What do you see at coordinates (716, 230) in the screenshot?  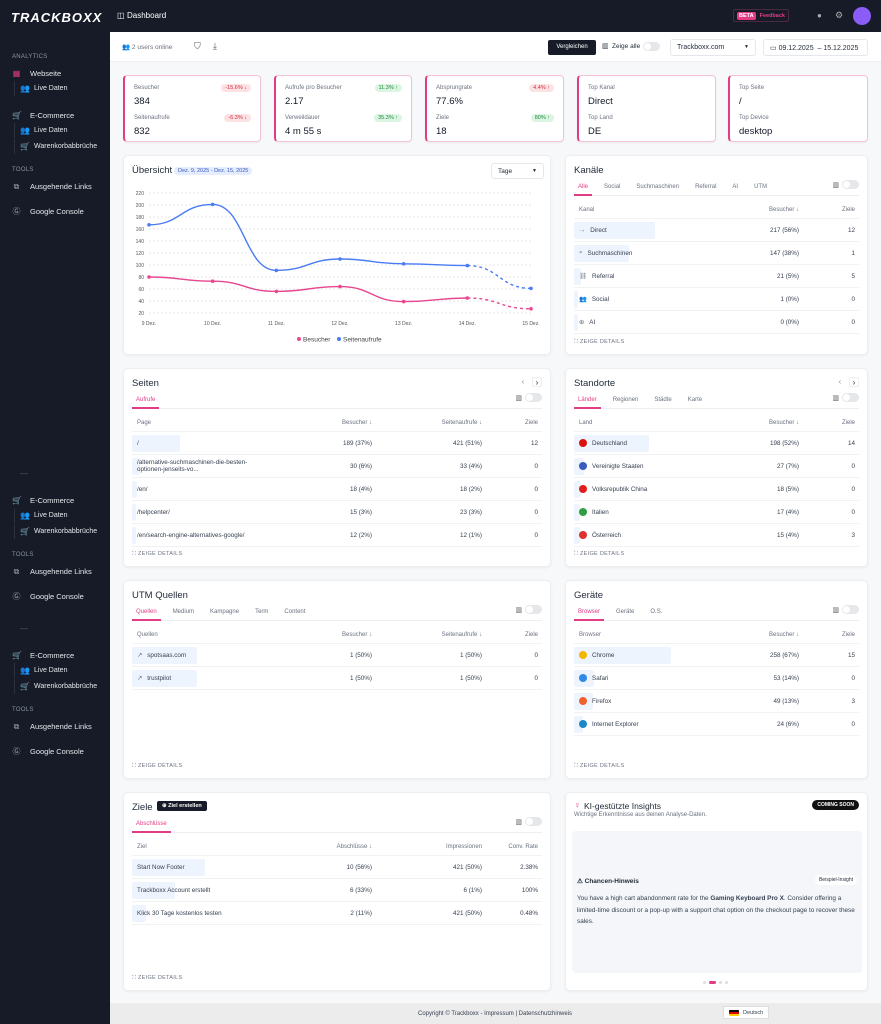 I see `table-row: → Direct 217 (56%) 12` at bounding box center [716, 230].